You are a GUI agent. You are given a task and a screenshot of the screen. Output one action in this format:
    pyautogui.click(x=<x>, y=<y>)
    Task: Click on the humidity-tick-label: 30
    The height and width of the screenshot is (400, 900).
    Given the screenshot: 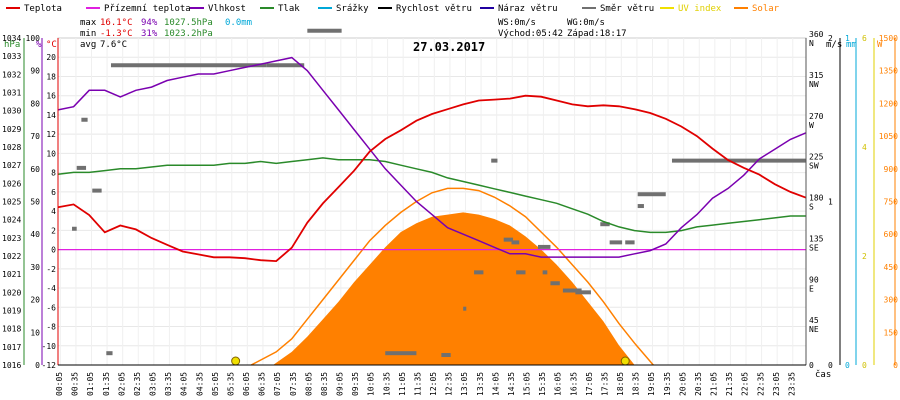 What is the action you would take?
    pyautogui.click(x=35, y=267)
    